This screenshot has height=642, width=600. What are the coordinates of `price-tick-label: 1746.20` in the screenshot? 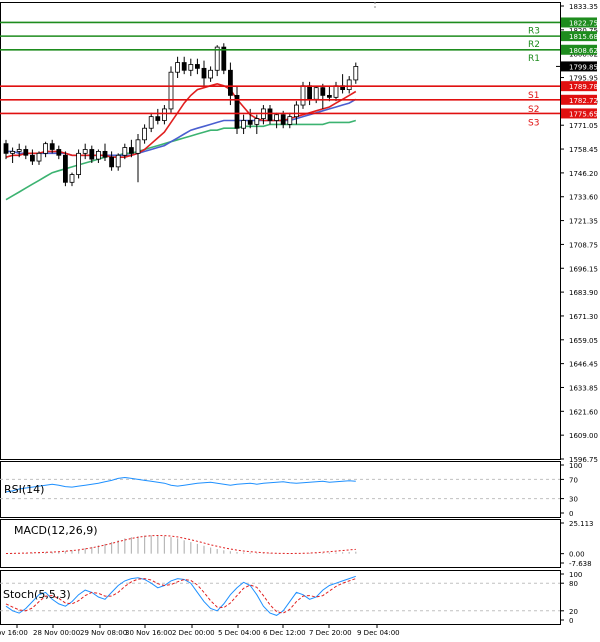 It's located at (583, 174).